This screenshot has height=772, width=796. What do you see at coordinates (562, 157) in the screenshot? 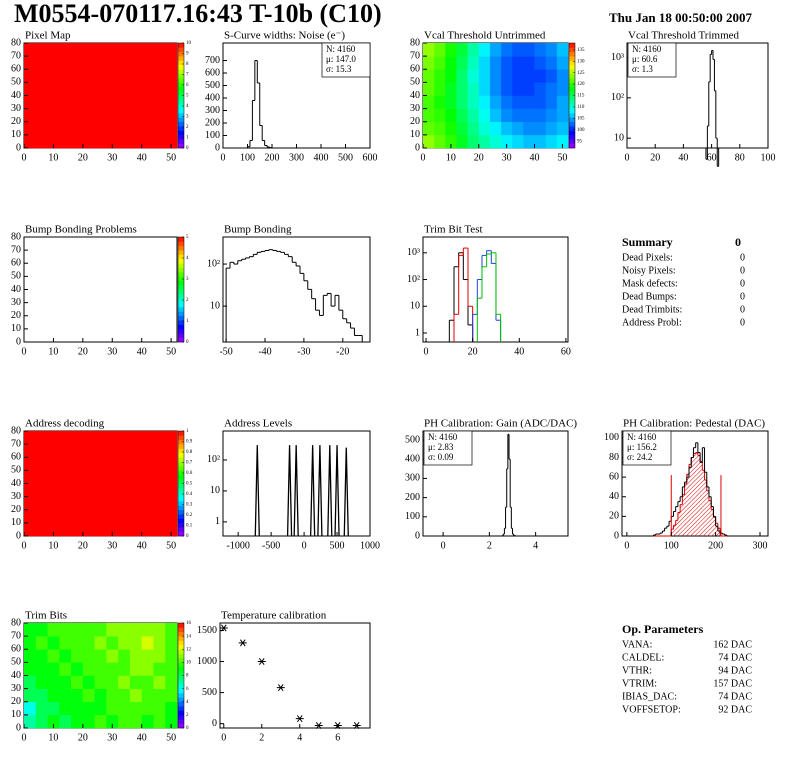
I see `x-tick-label: 50` at bounding box center [562, 157].